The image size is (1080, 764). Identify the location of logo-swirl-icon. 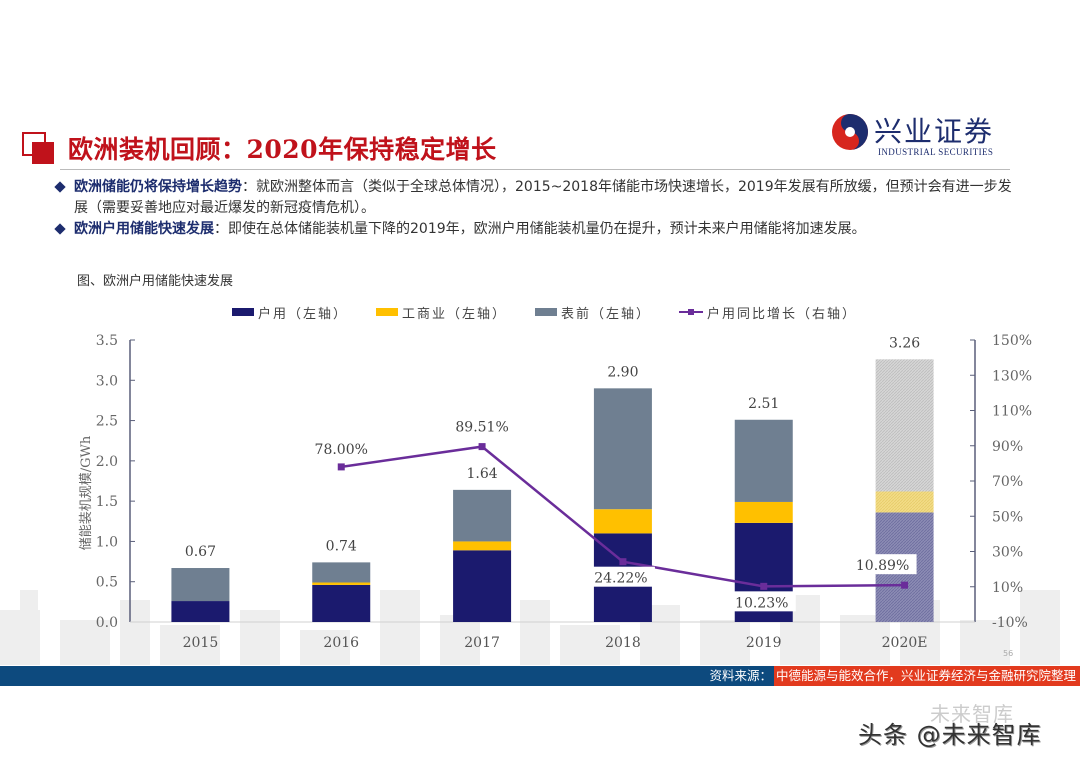
(850, 132).